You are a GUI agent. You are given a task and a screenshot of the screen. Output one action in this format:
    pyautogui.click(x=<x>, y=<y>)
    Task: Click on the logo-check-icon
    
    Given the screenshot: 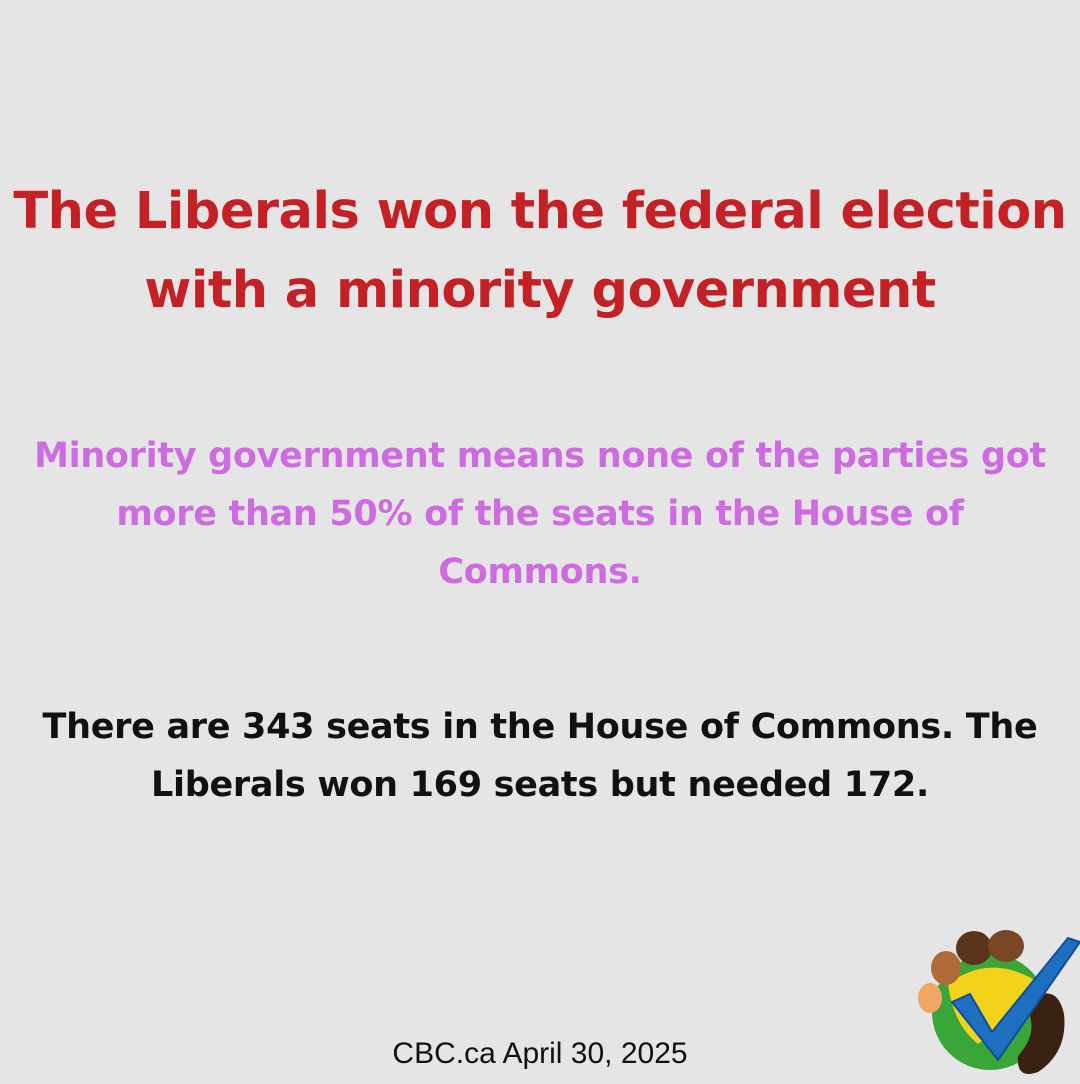 What is the action you would take?
    pyautogui.click(x=1015, y=999)
    